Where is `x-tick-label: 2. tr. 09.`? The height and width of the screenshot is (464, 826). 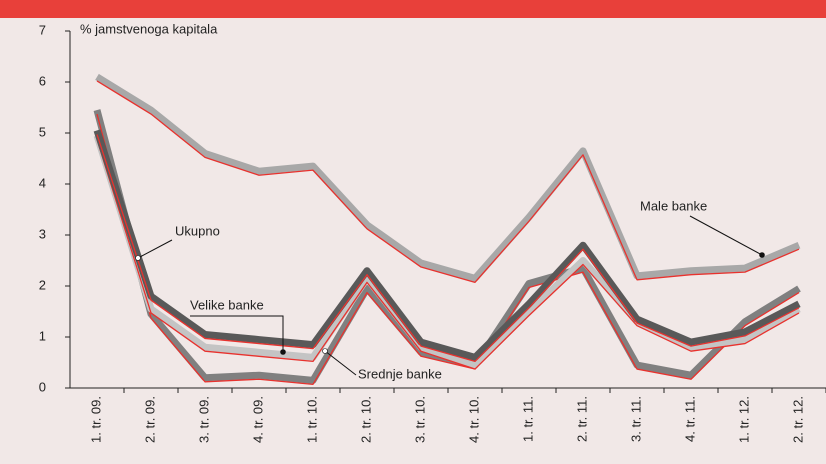
x-tick-label: 2. tr. 09. is located at coordinates (149, 419).